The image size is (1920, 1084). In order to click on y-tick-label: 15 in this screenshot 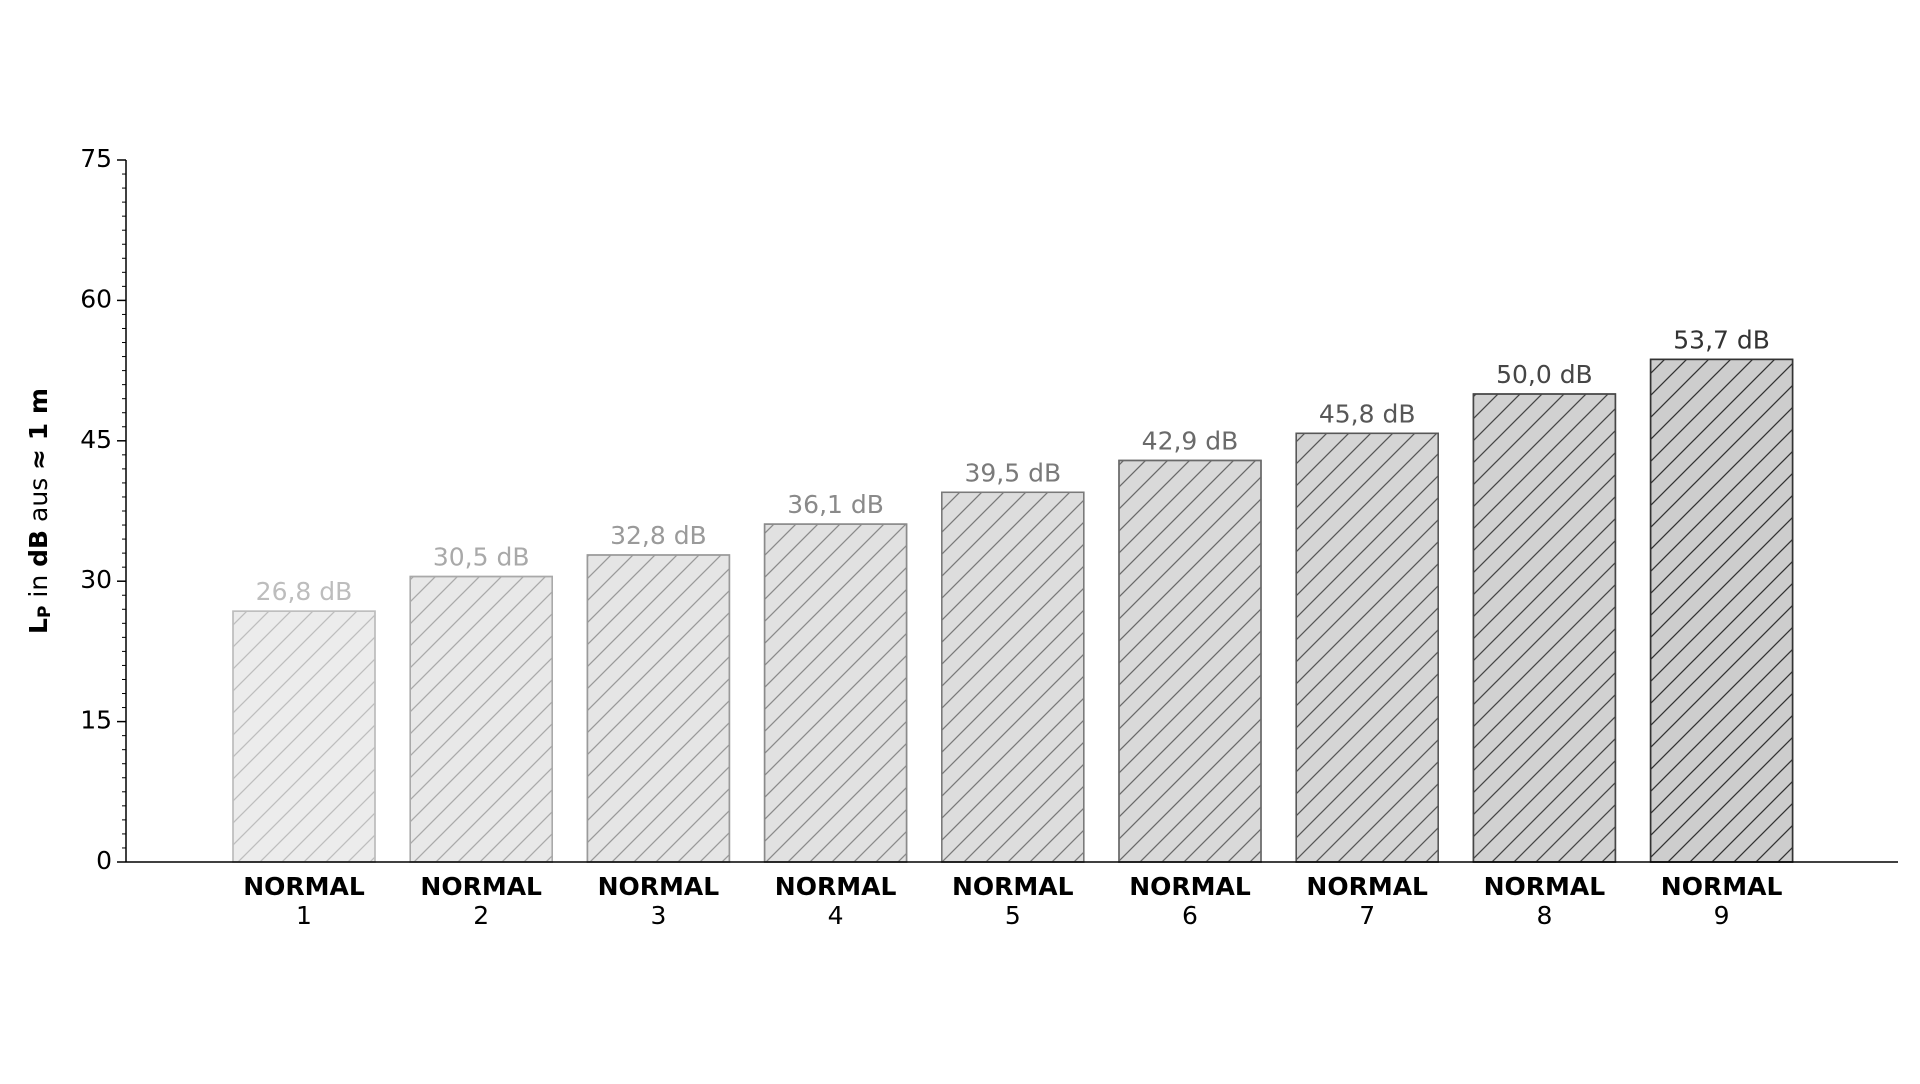, I will do `click(96, 720)`.